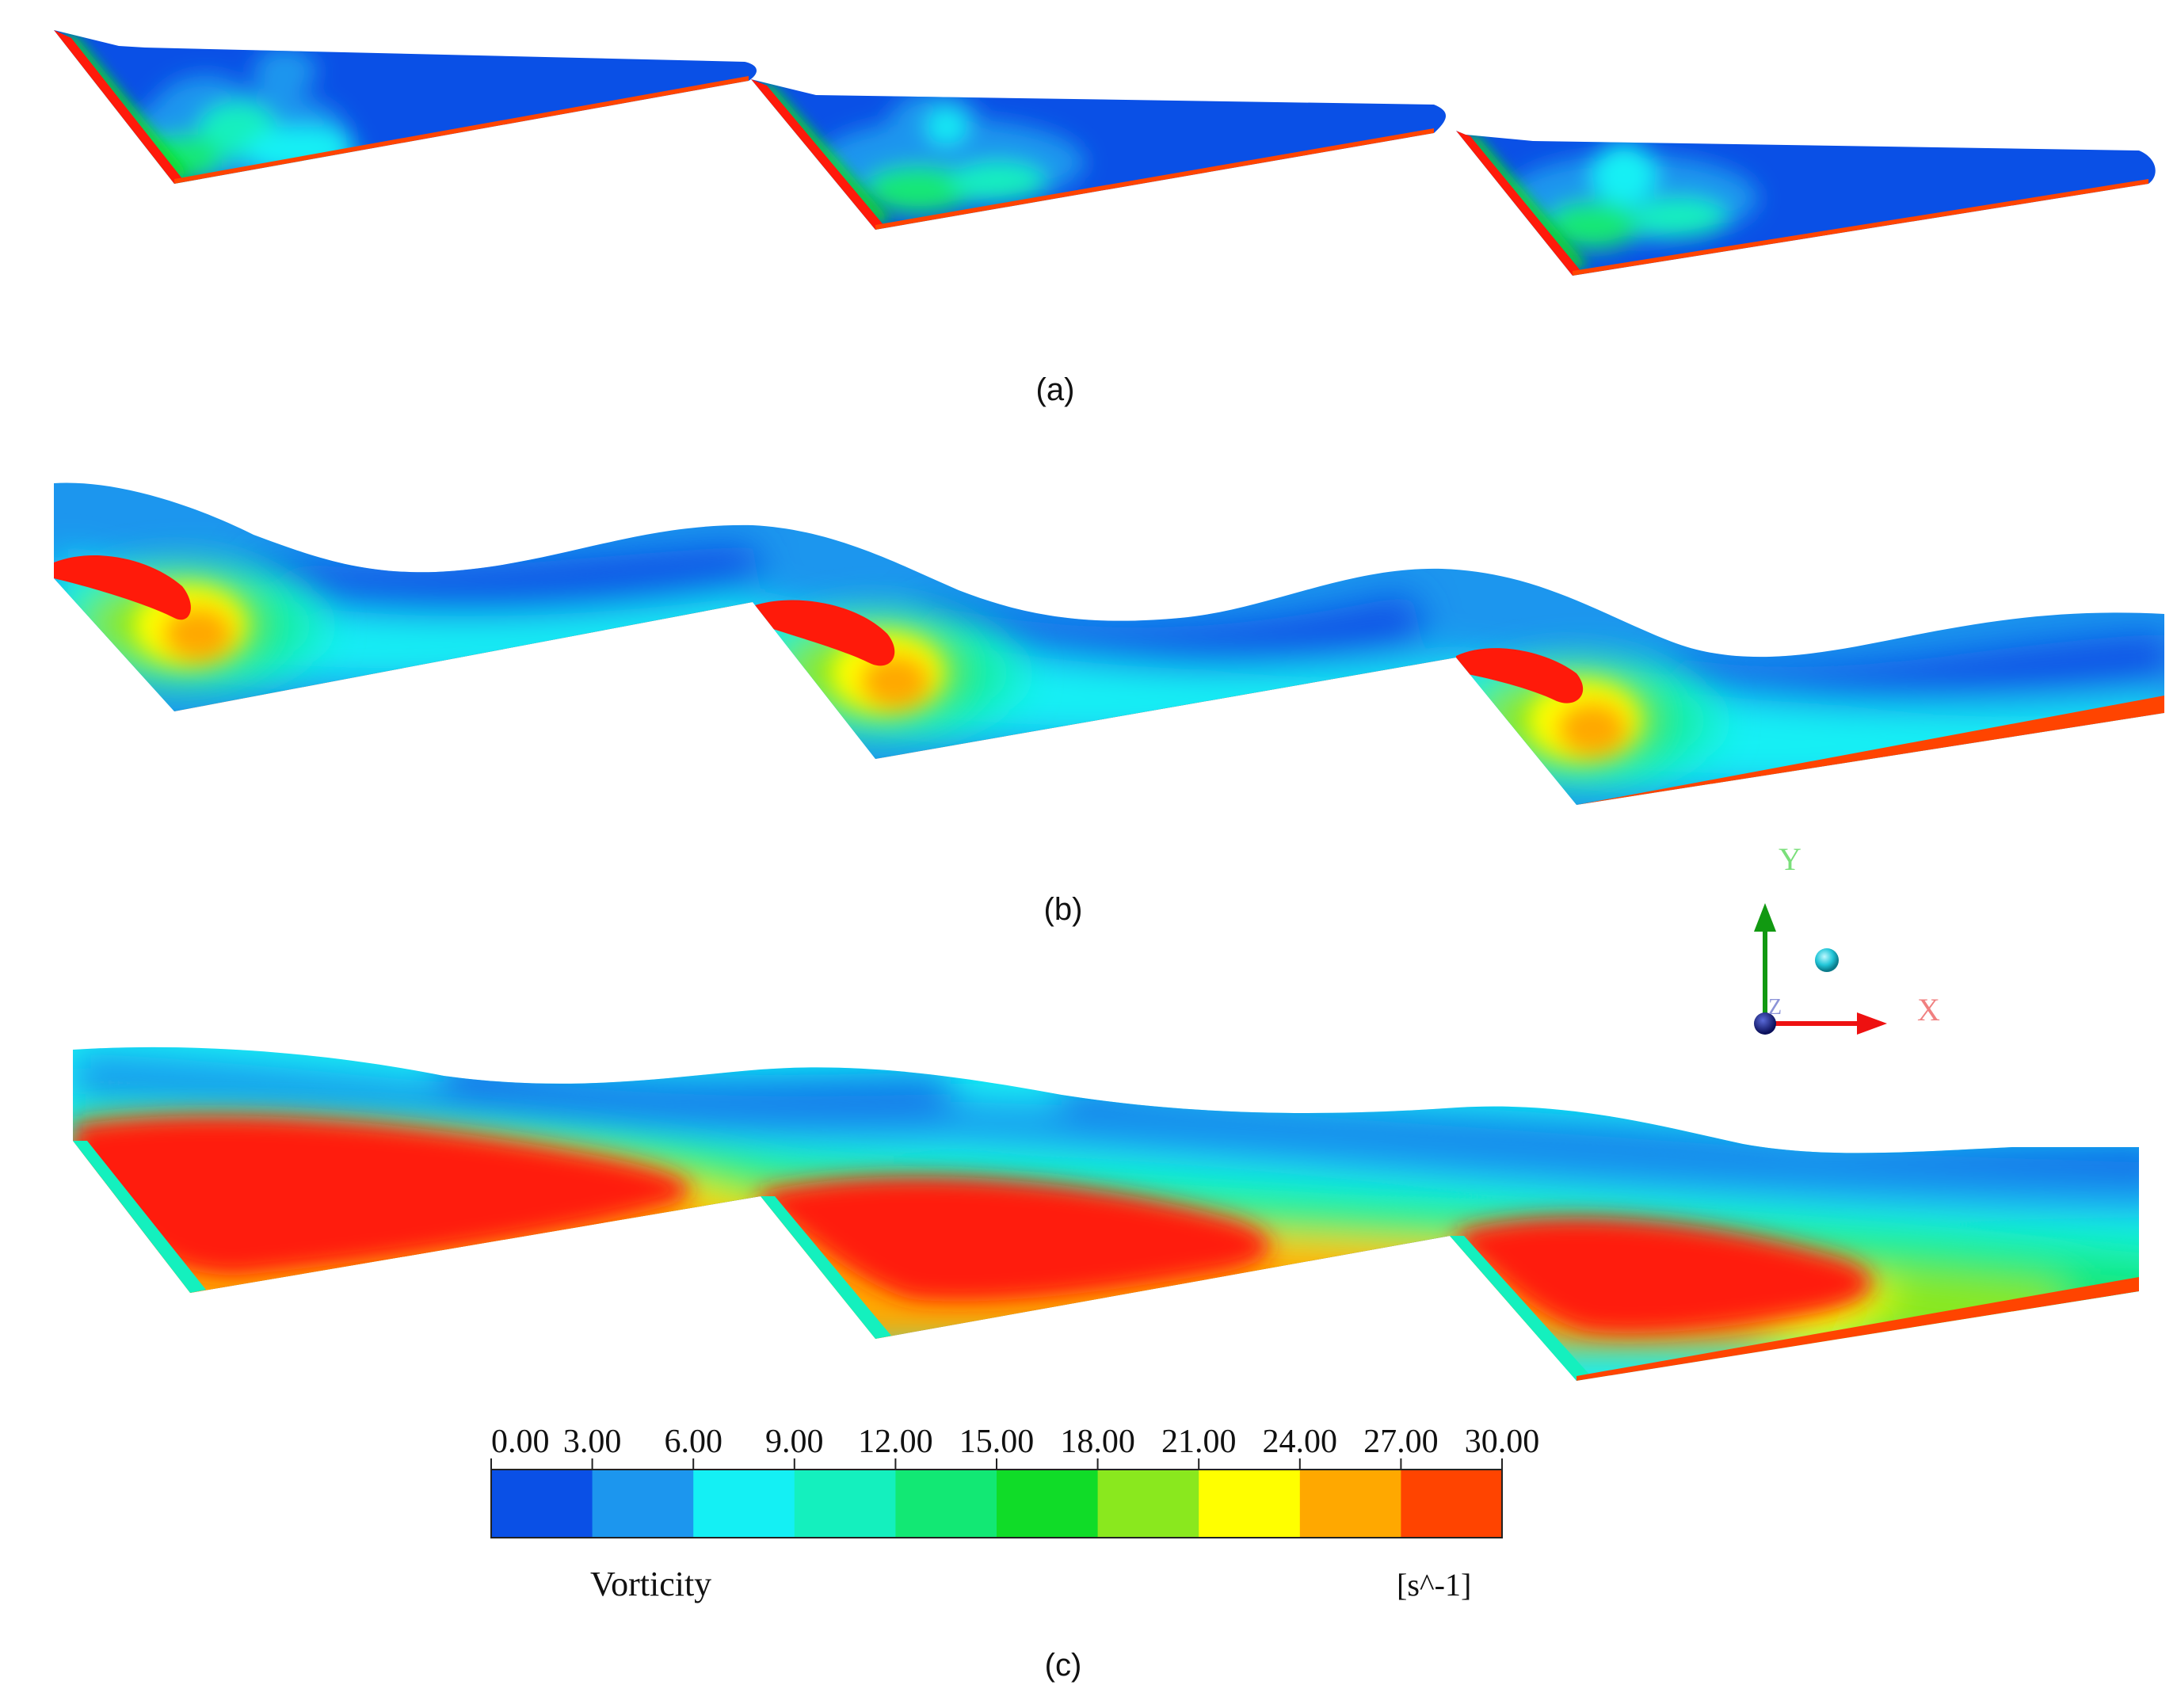 This screenshot has height=1708, width=2177. What do you see at coordinates (1063, 1665) in the screenshot?
I see `panel-label-c: (c)` at bounding box center [1063, 1665].